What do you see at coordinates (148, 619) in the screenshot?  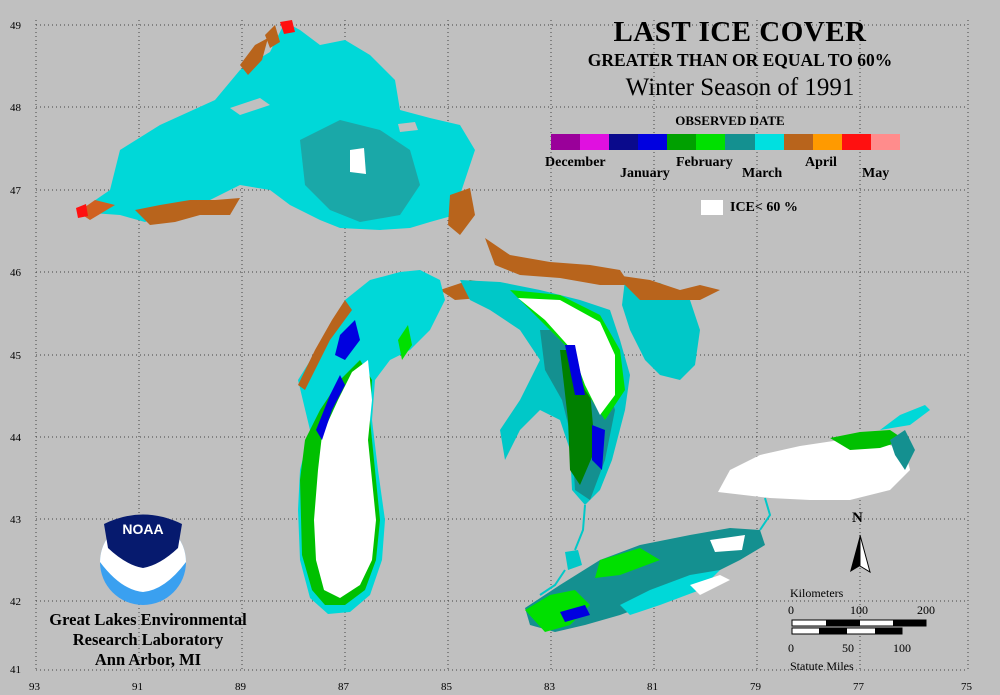 I see `org-line-1: Great Lakes Environmental` at bounding box center [148, 619].